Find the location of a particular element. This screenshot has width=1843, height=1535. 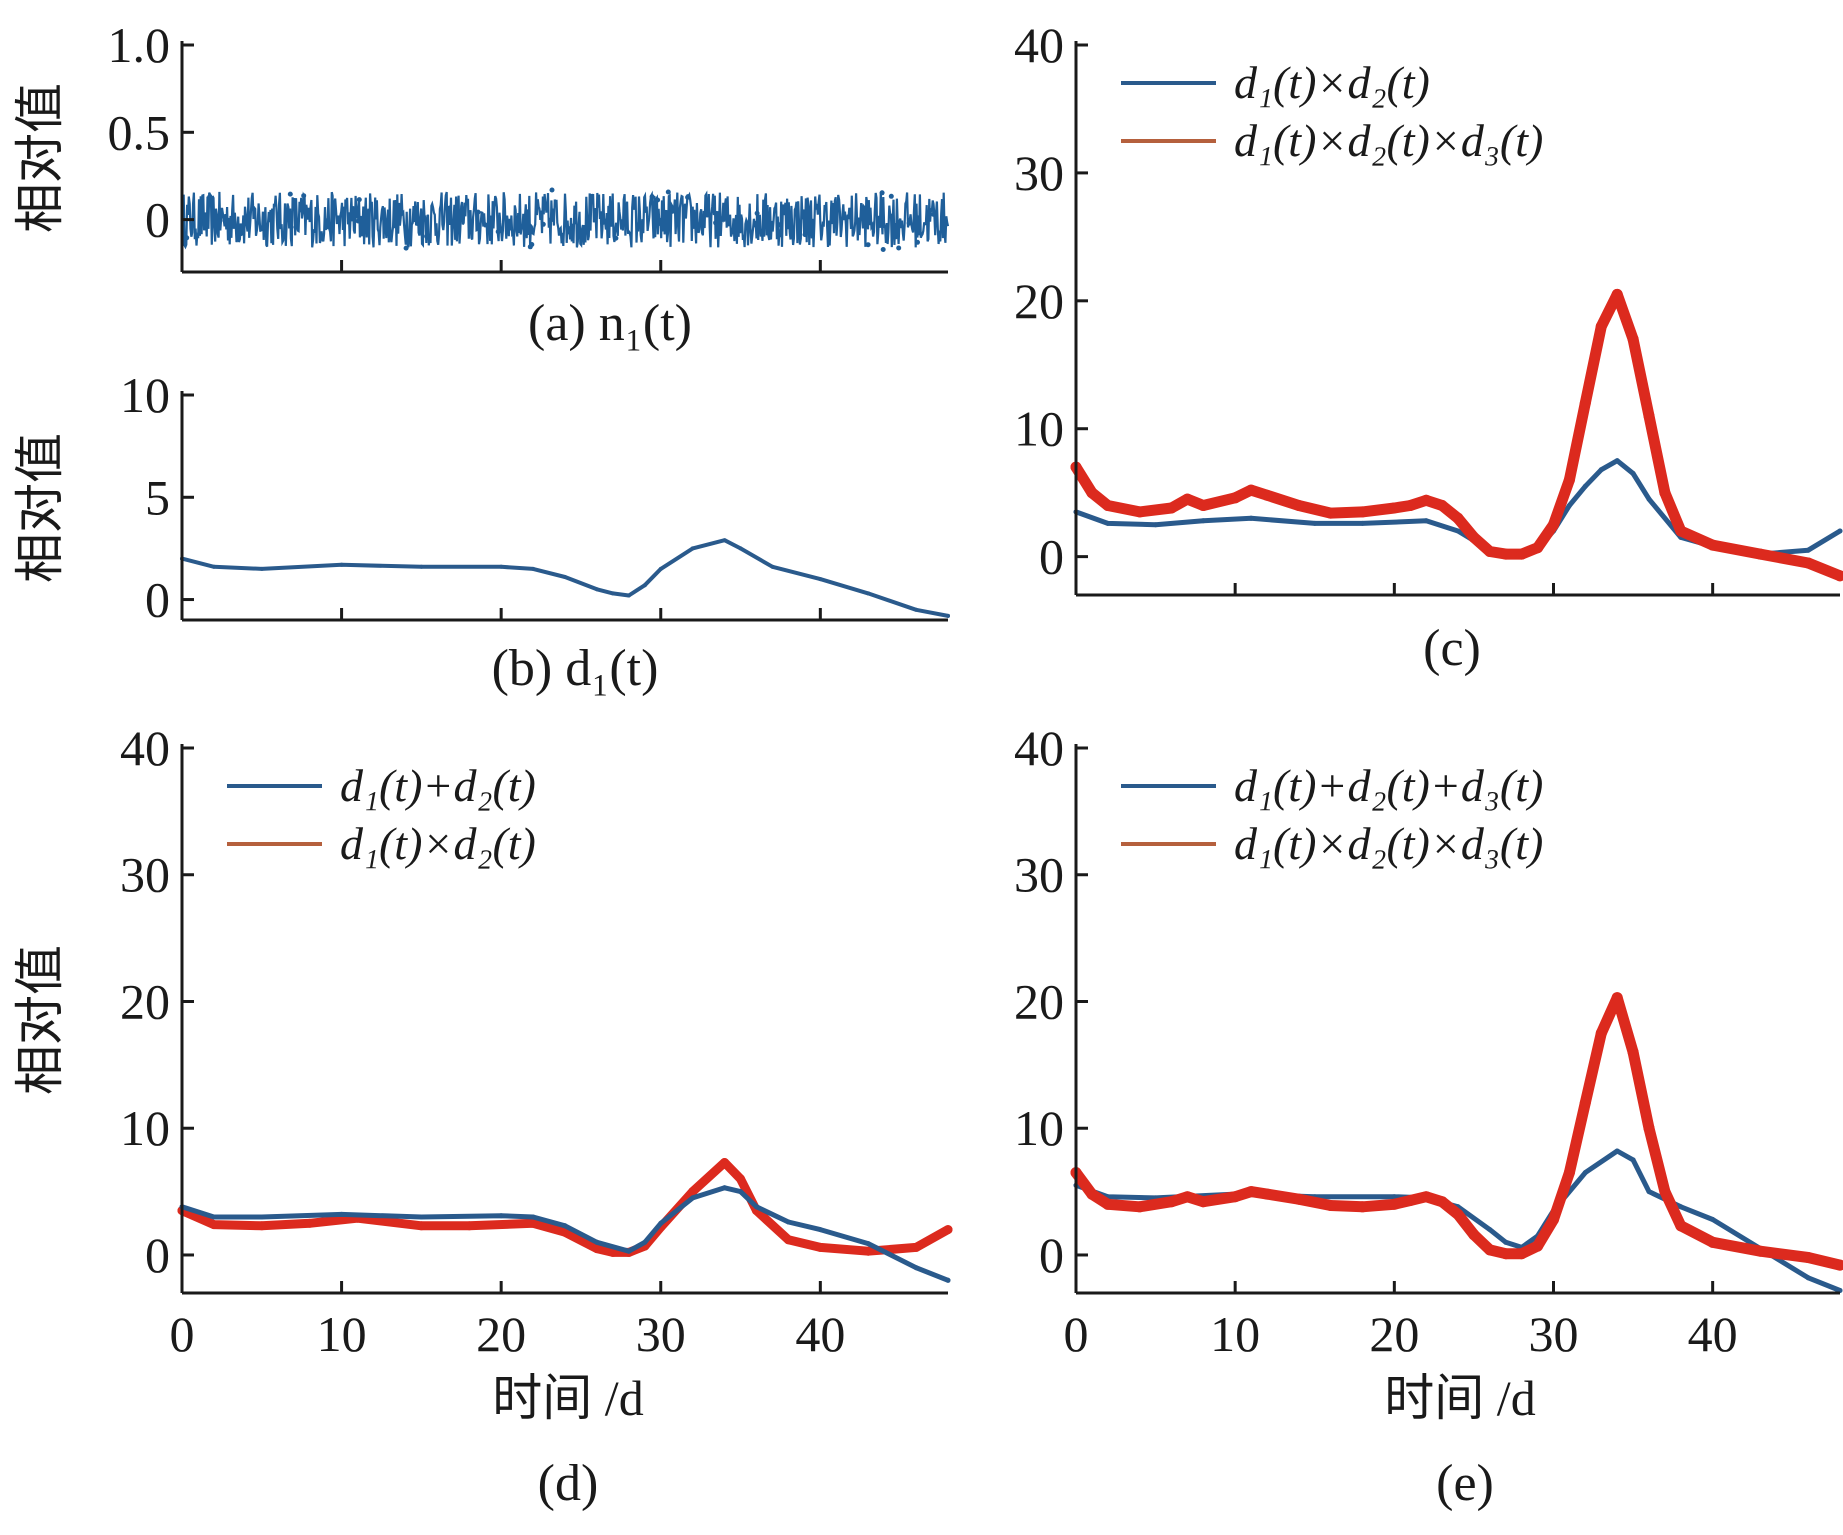

legend-item: d₁(t)×d₂(t) is located at coordinates (1275, 82).